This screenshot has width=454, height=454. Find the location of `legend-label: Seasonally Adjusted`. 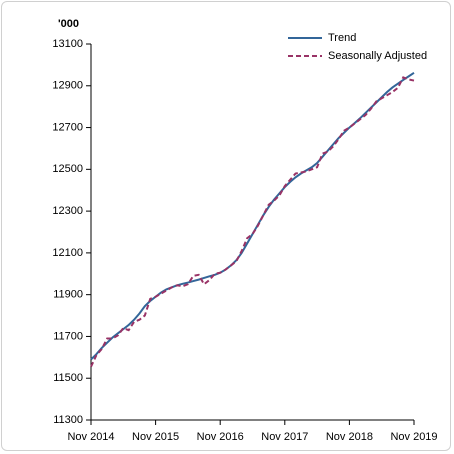

legend-label: Seasonally Adjusted is located at coordinates (377, 56).